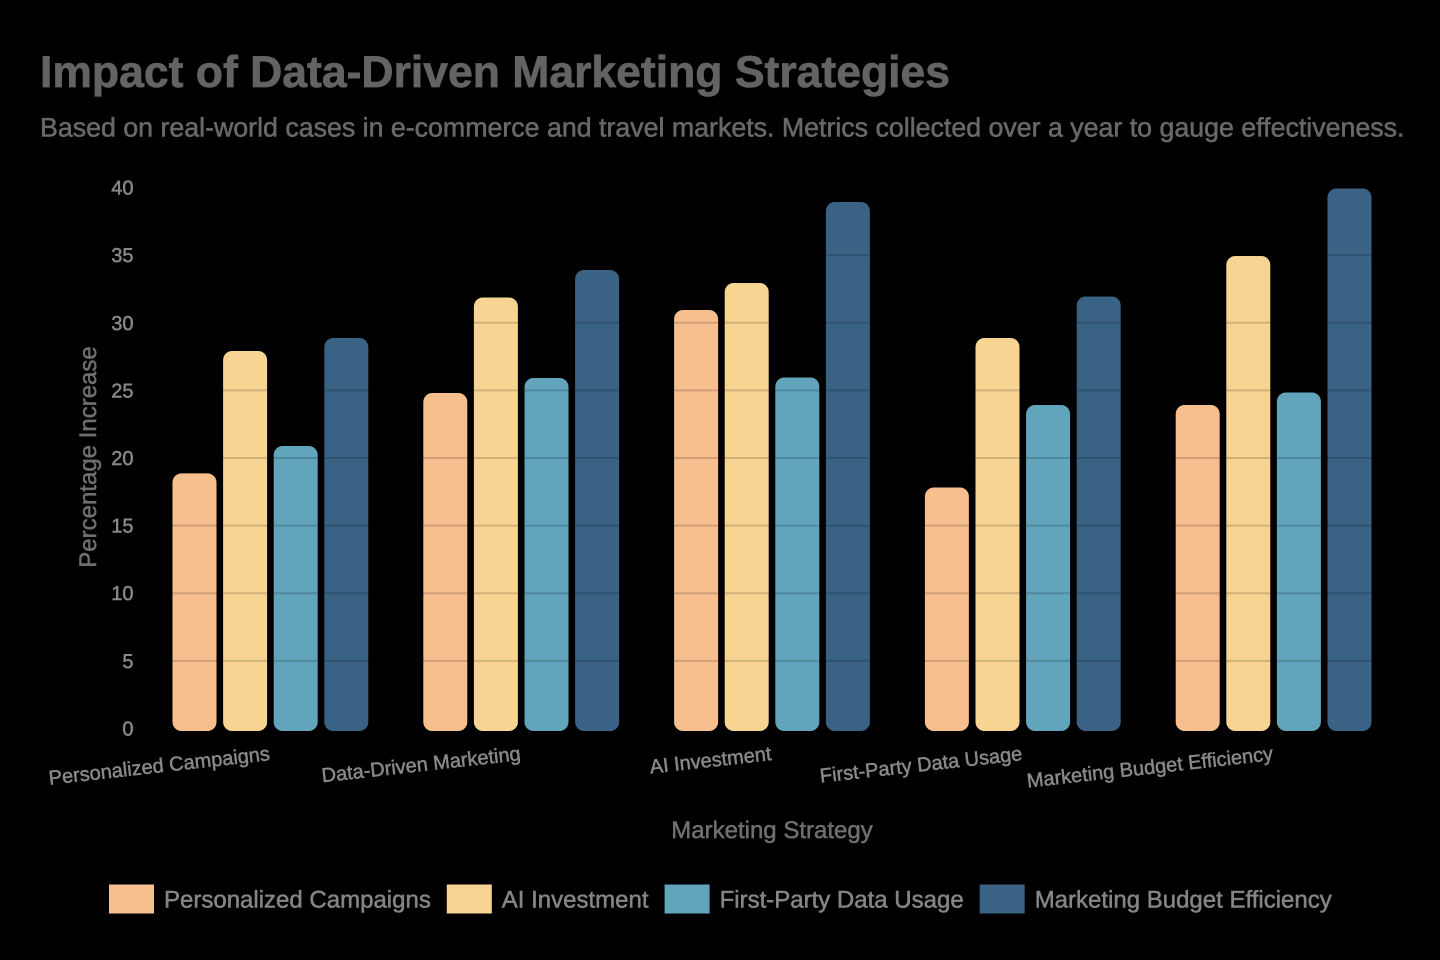  I want to click on svg-text: Marketing Strategy, so click(771, 830).